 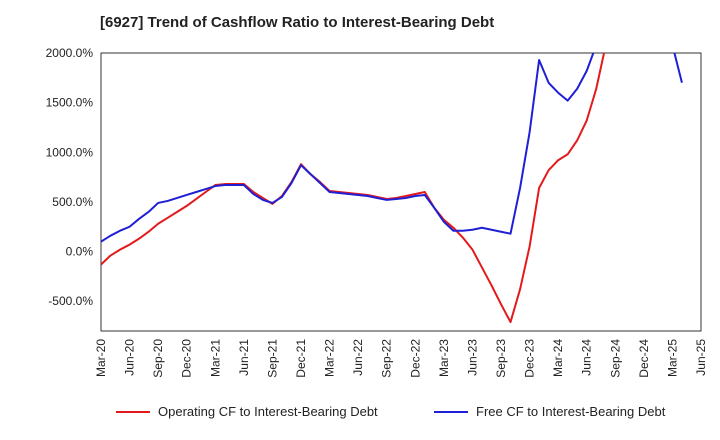 I want to click on x-tick-label: Mar-25, so click(x=672, y=358).